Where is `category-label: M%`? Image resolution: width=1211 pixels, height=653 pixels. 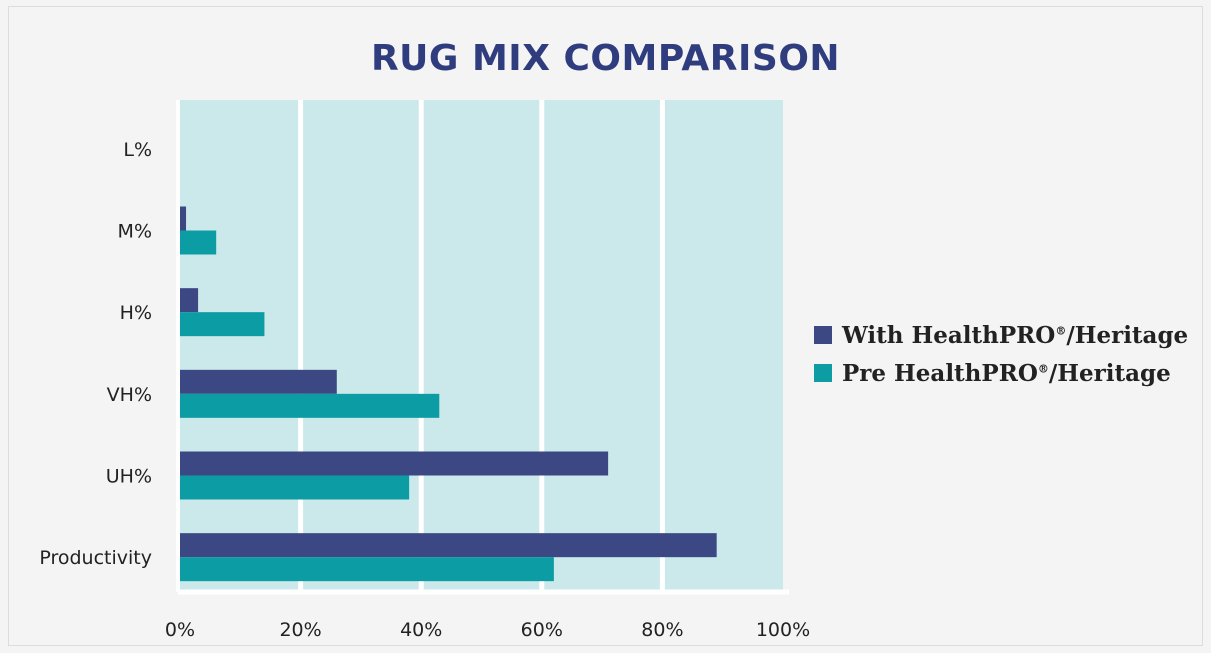
category-label: M% is located at coordinates (135, 232).